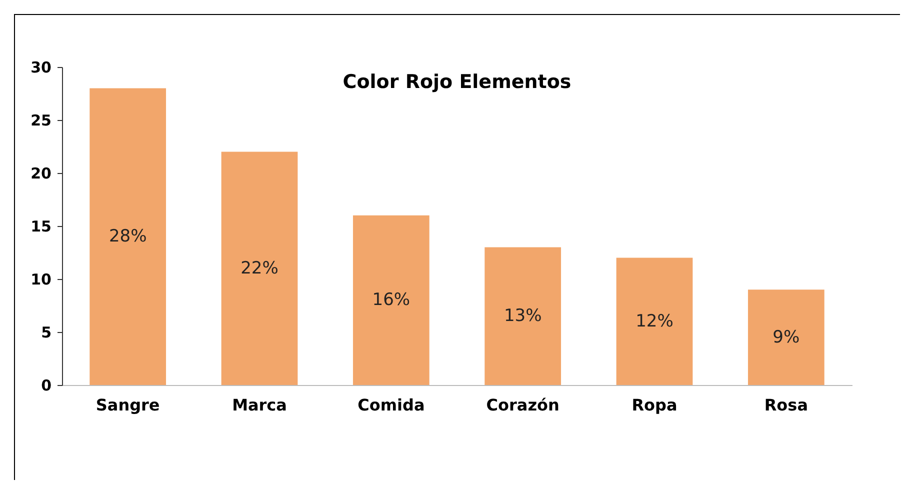 The image size is (905, 483). What do you see at coordinates (41, 173) in the screenshot?
I see `y-tick-label: 20` at bounding box center [41, 173].